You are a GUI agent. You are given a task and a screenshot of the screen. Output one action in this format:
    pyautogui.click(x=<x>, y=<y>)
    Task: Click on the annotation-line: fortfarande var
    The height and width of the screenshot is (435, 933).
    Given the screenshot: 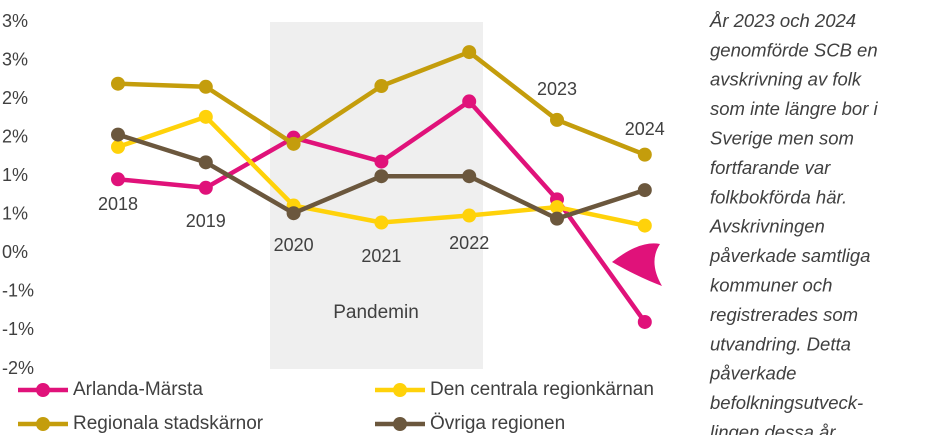 What is the action you would take?
    pyautogui.click(x=770, y=167)
    